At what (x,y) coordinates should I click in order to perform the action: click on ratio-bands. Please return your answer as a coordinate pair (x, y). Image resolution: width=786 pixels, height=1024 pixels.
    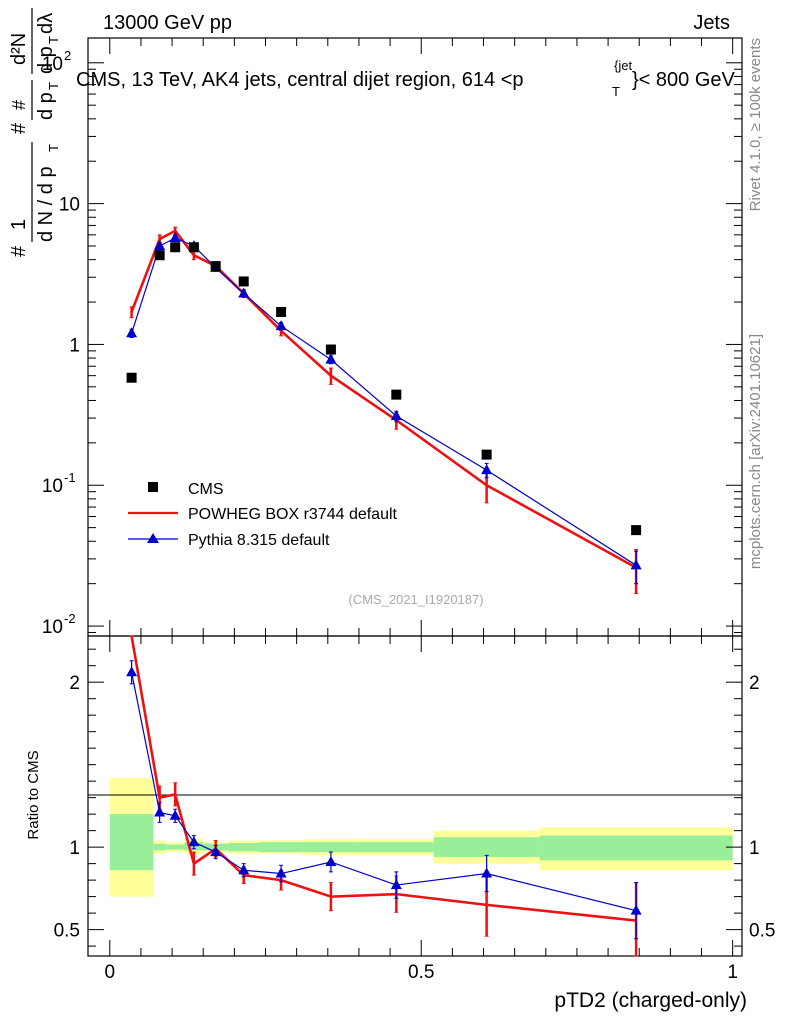
    Looking at the image, I should click on (421, 837).